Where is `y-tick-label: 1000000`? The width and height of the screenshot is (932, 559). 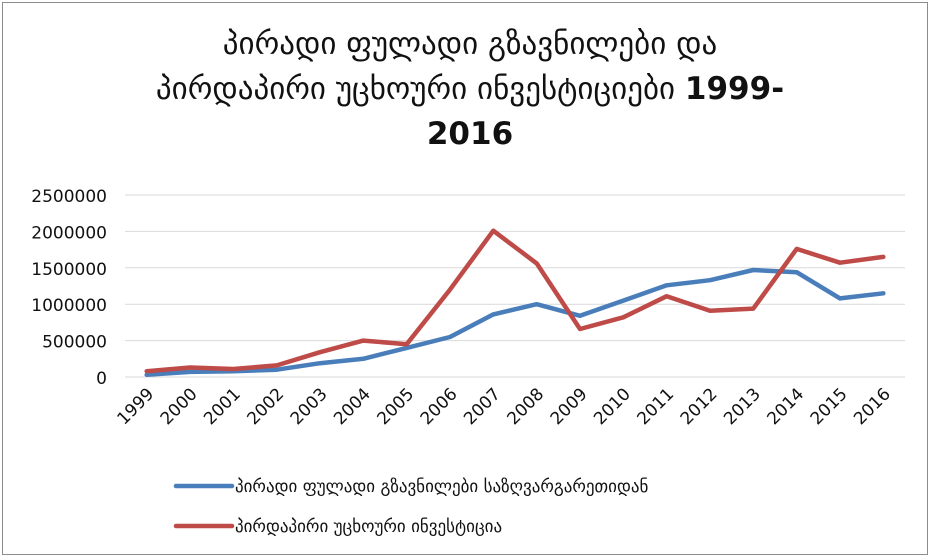 y-tick-label: 1000000 is located at coordinates (69, 306).